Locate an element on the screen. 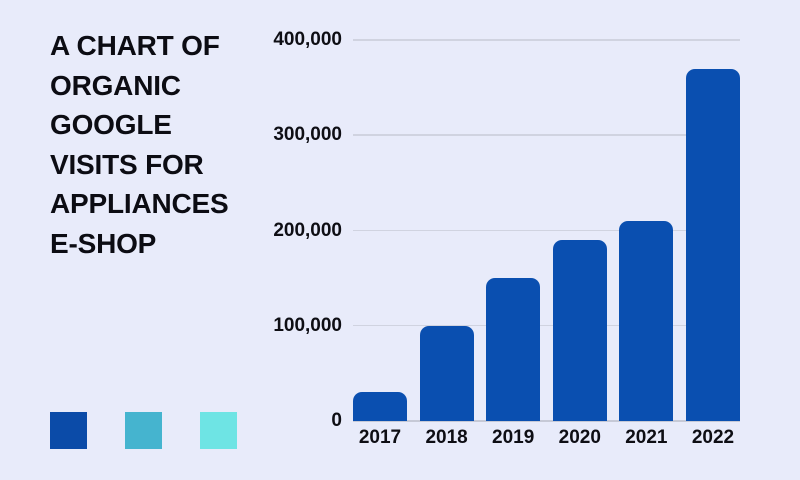  page-title-line: A CHART OF is located at coordinates (135, 45).